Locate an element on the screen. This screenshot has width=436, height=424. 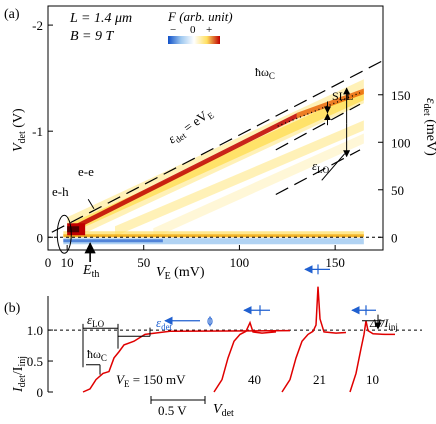
y2-tick-label: 50 is located at coordinates (397, 190).